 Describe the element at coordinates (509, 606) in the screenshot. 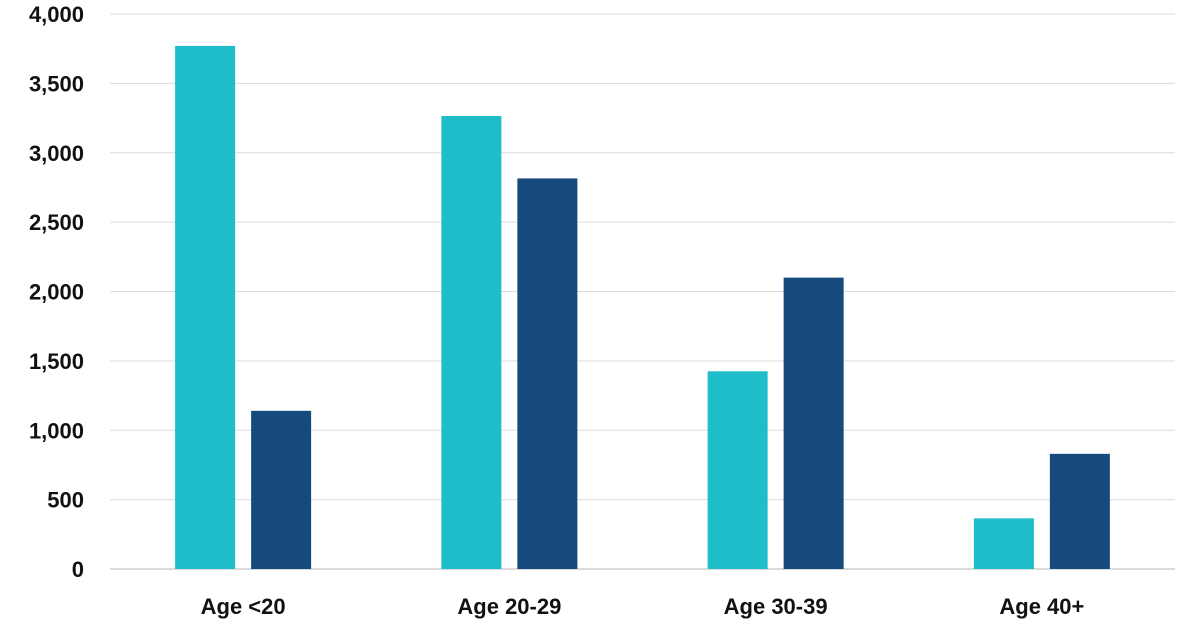

I see `x-category-label: Age 20-29` at that location.